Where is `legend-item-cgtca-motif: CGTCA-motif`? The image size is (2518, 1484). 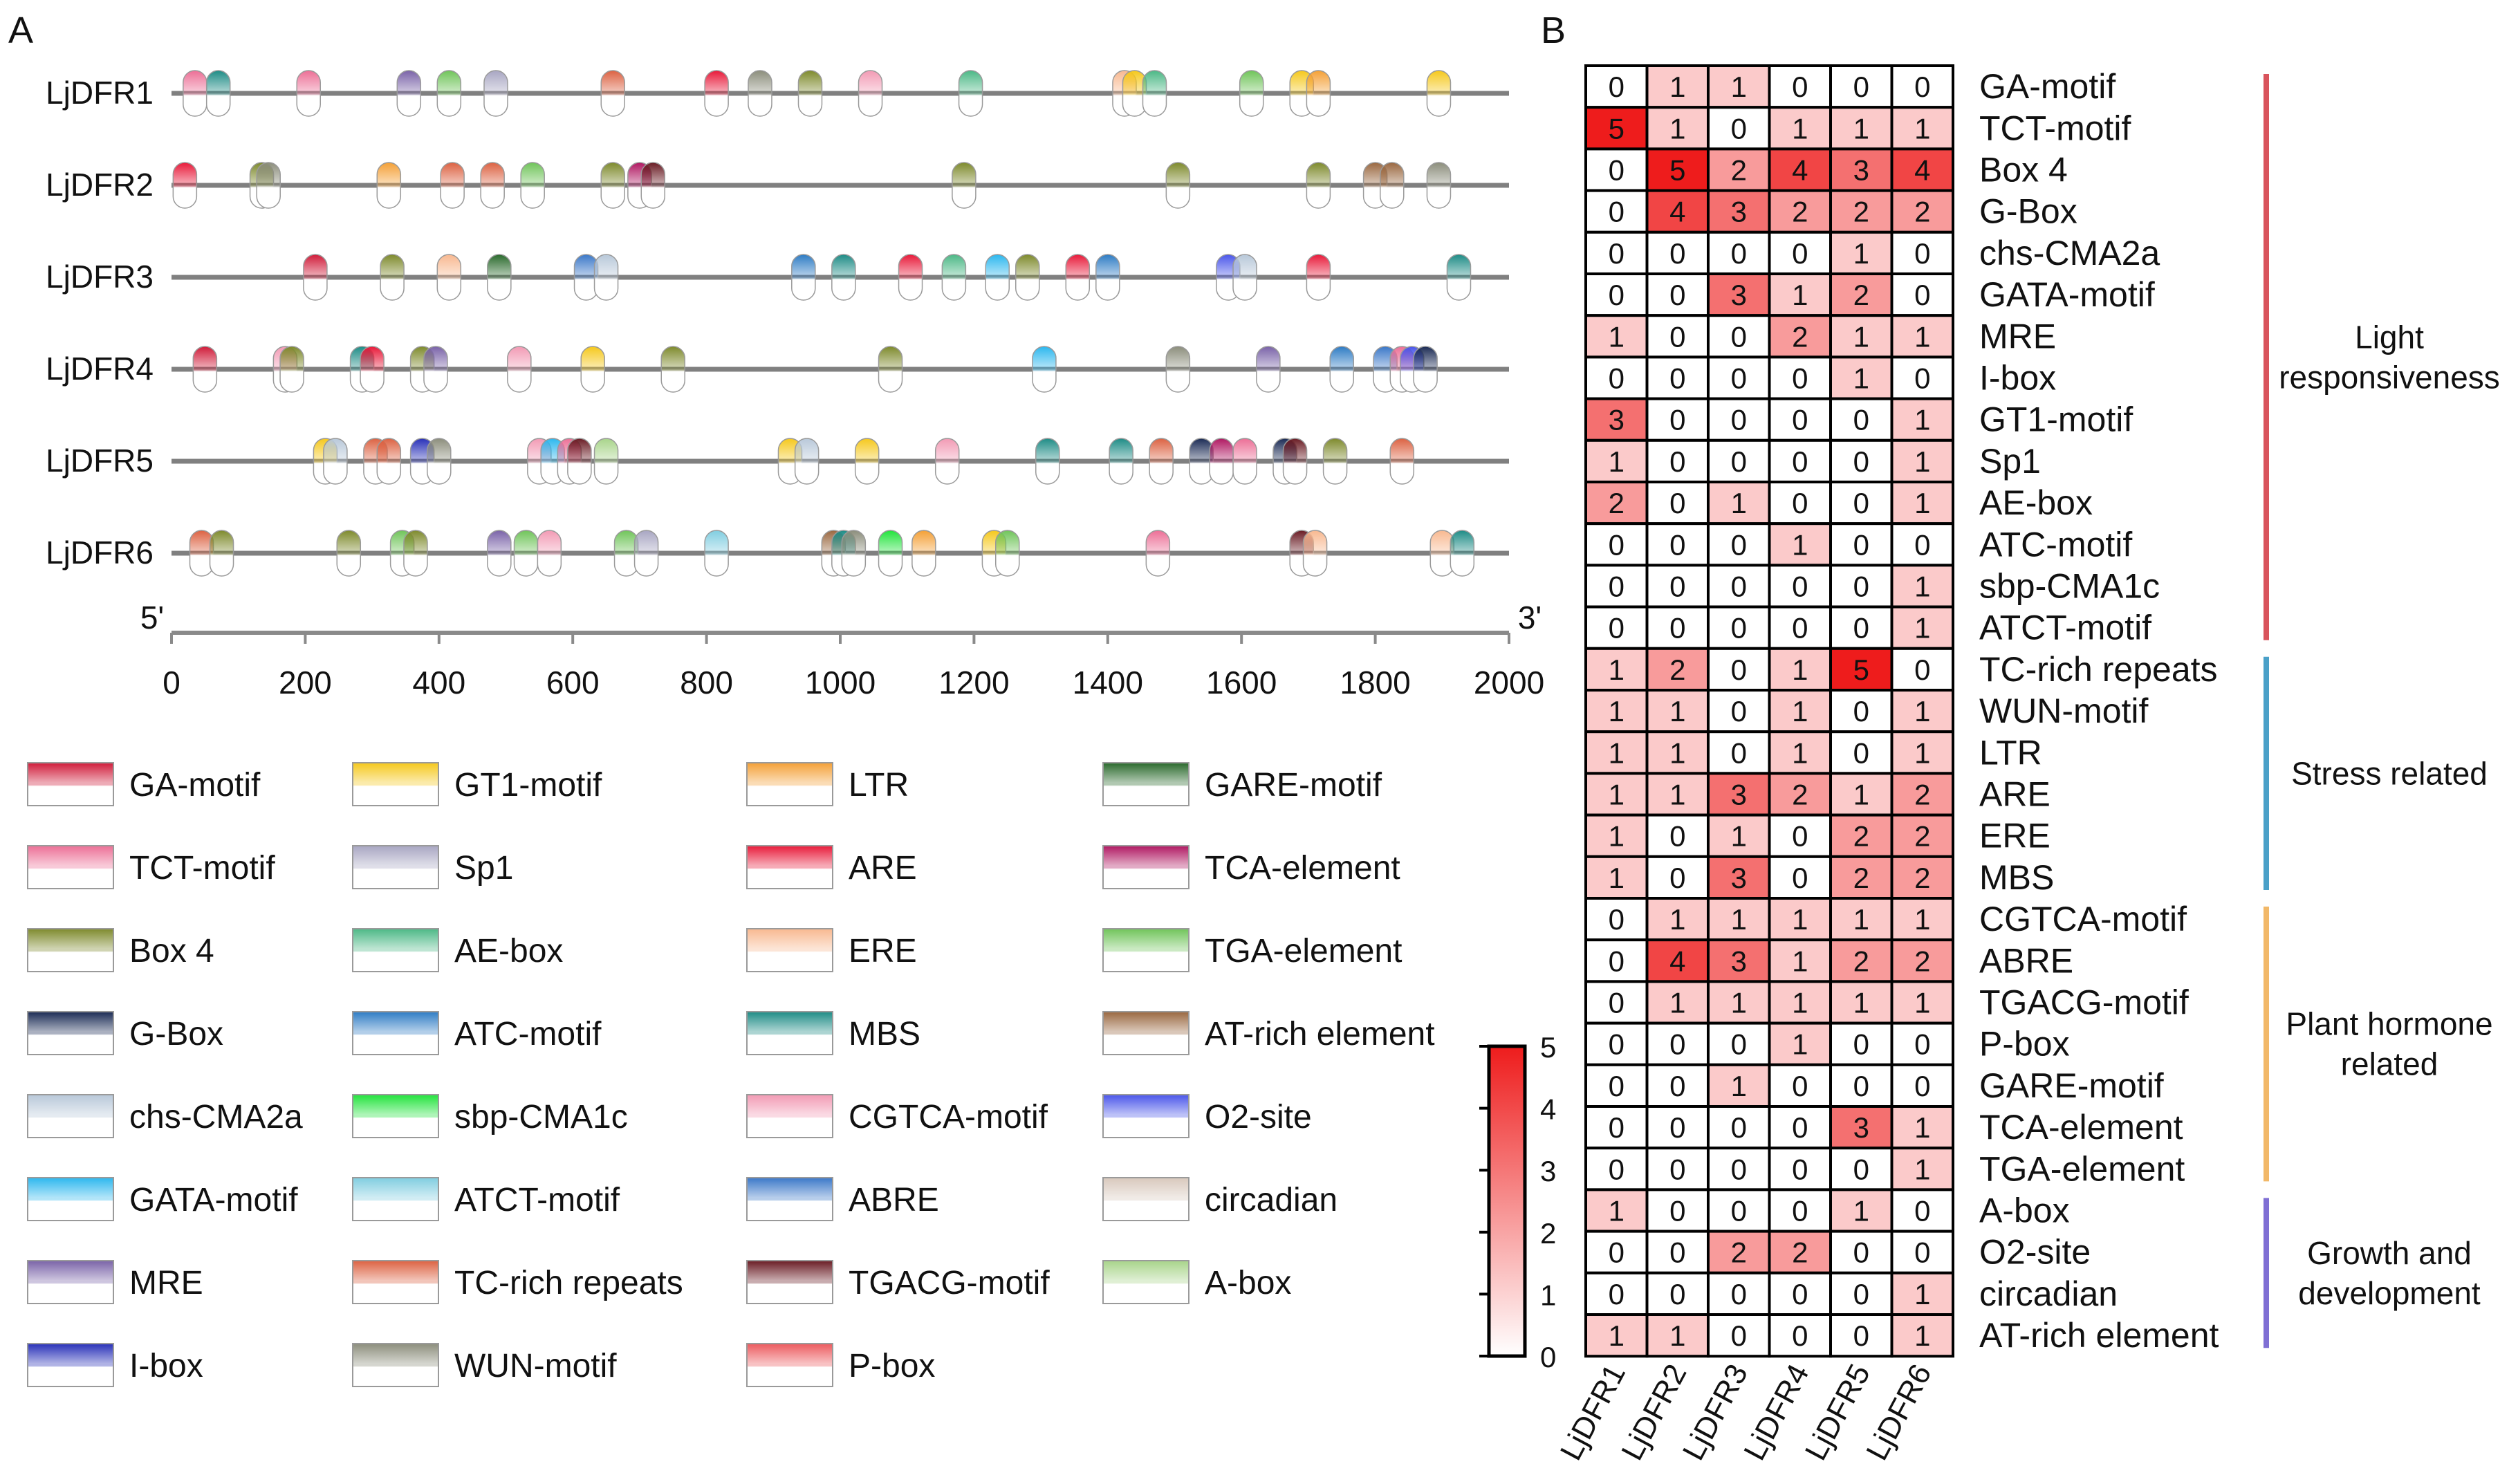
legend-item-cgtca-motif: CGTCA-motif is located at coordinates (897, 1116).